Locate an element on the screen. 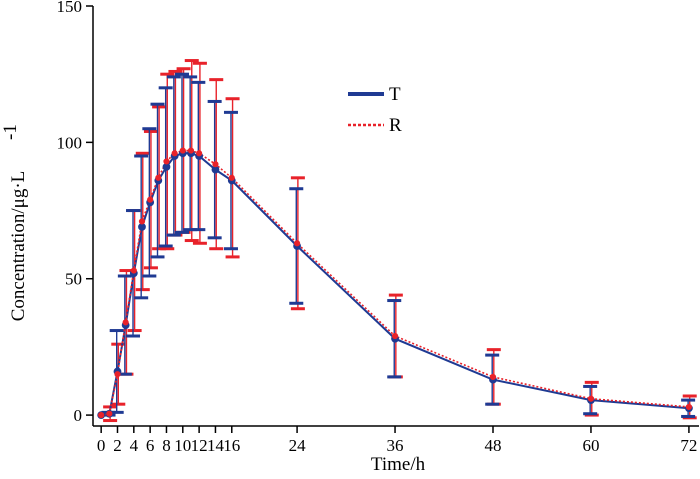  y-tick-label-150: 150 is located at coordinates (70, 8).